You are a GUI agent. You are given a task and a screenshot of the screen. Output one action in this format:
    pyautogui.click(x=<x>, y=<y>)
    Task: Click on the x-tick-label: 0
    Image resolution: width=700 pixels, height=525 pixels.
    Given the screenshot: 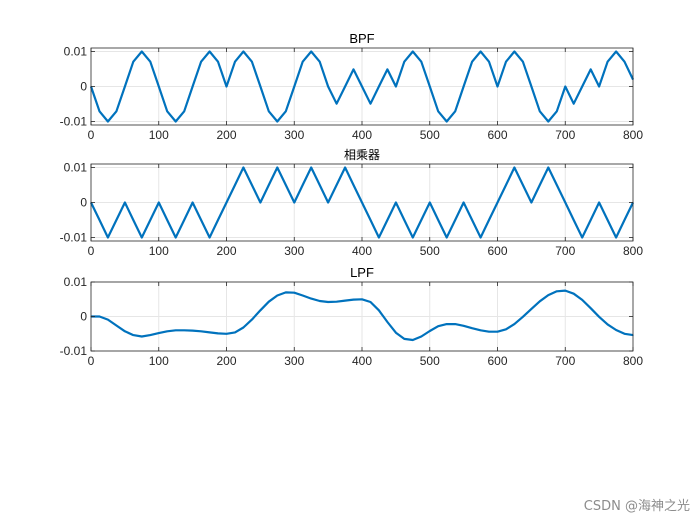 What is the action you would take?
    pyautogui.click(x=91, y=361)
    